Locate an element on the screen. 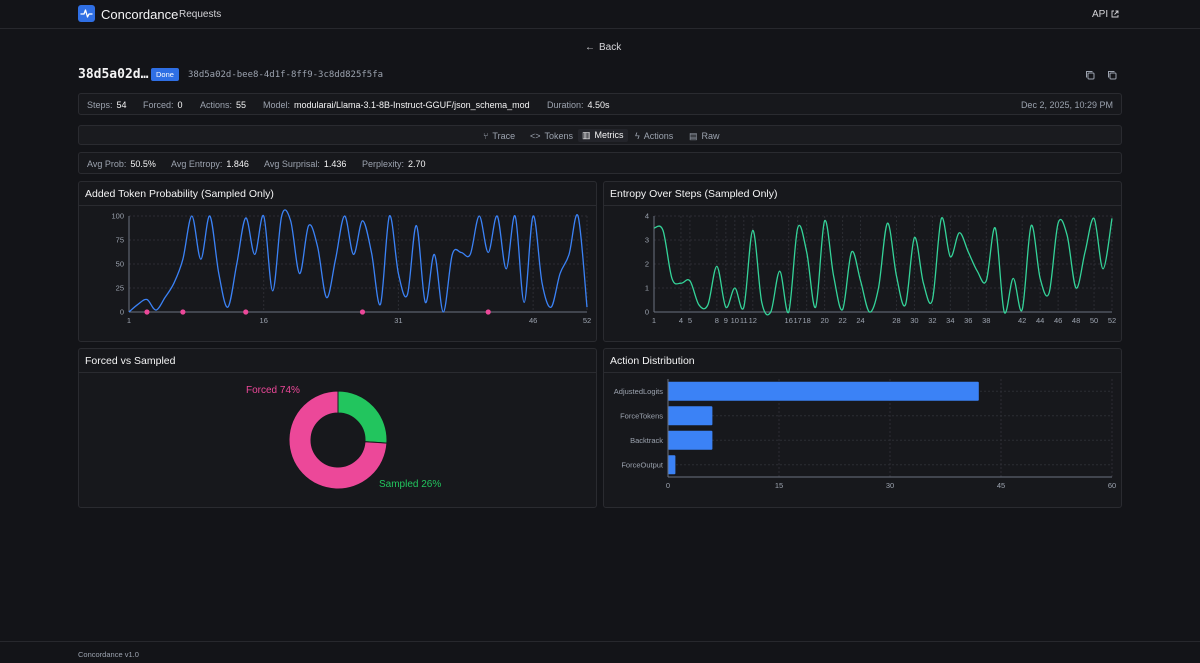 Image resolution: width=1200 pixels, height=663 pixels. stat-steps: Steps: 54 is located at coordinates (107, 105).